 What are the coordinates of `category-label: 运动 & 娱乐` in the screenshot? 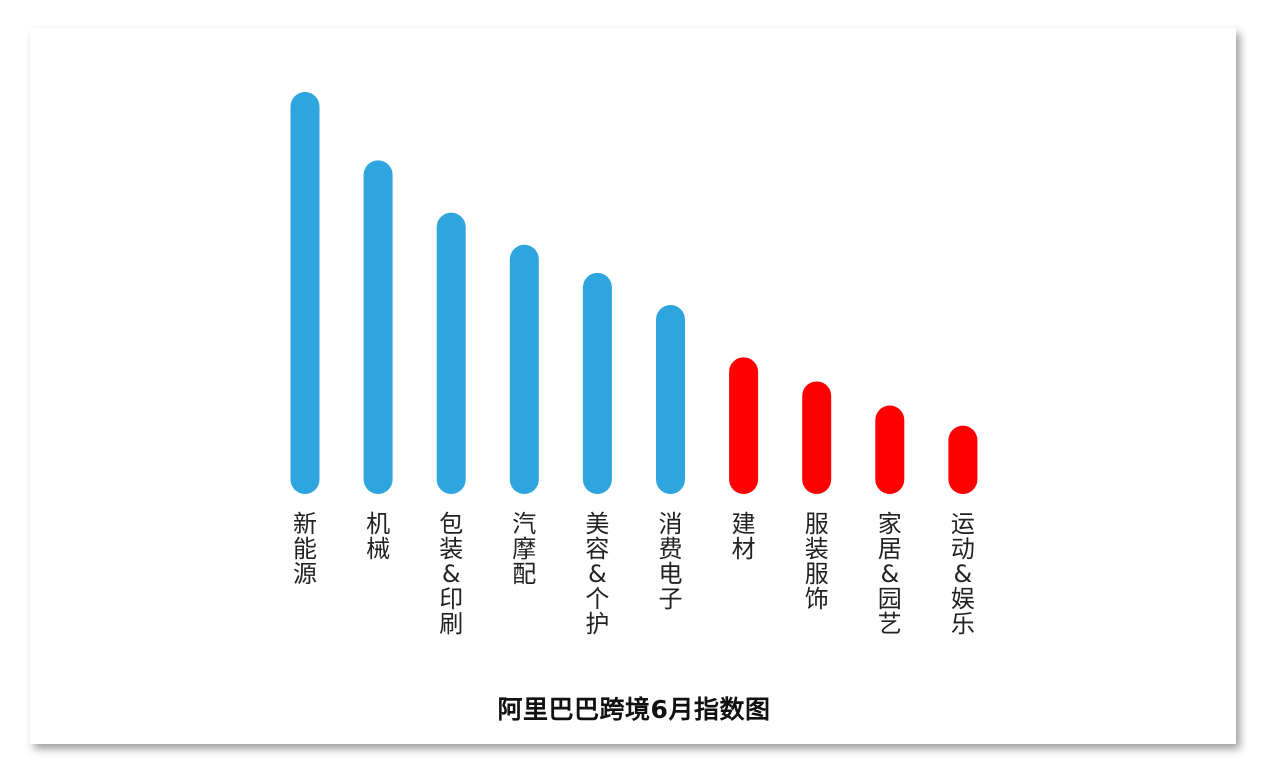 It's located at (962, 574).